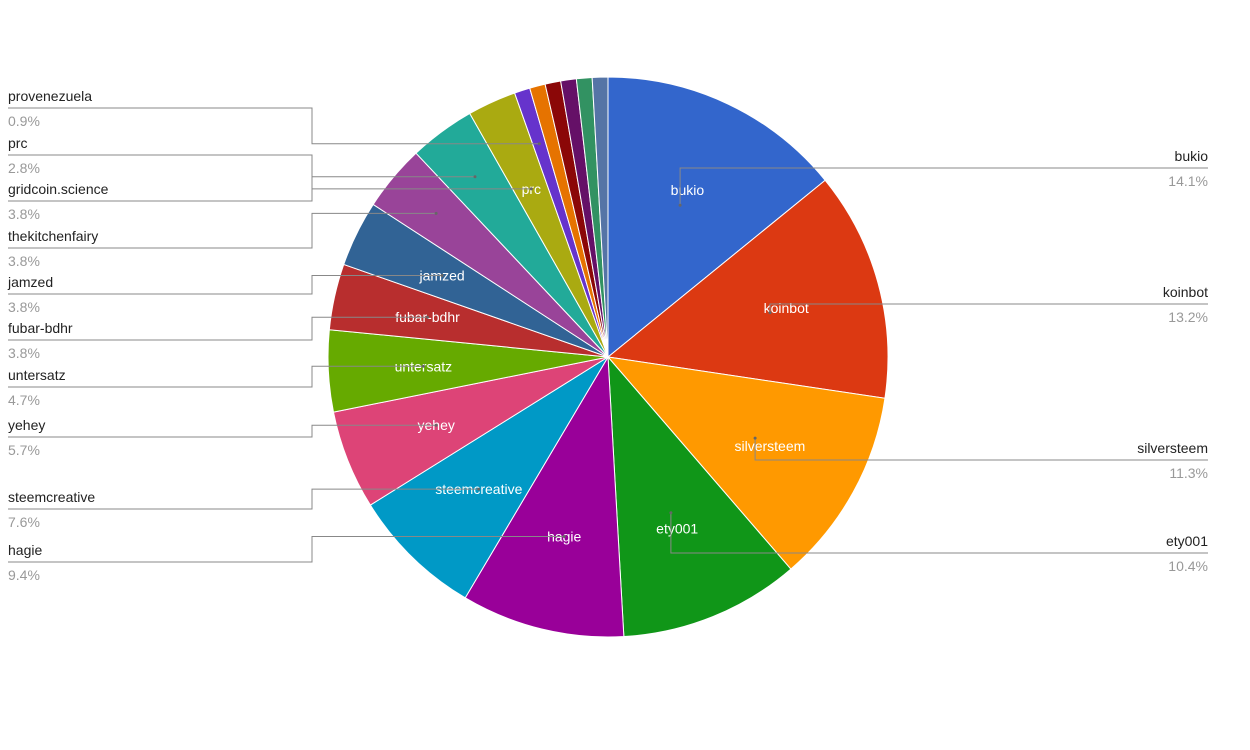 The height and width of the screenshot is (750, 1250). What do you see at coordinates (270, 172) in the screenshot?
I see `leader-line-prc` at bounding box center [270, 172].